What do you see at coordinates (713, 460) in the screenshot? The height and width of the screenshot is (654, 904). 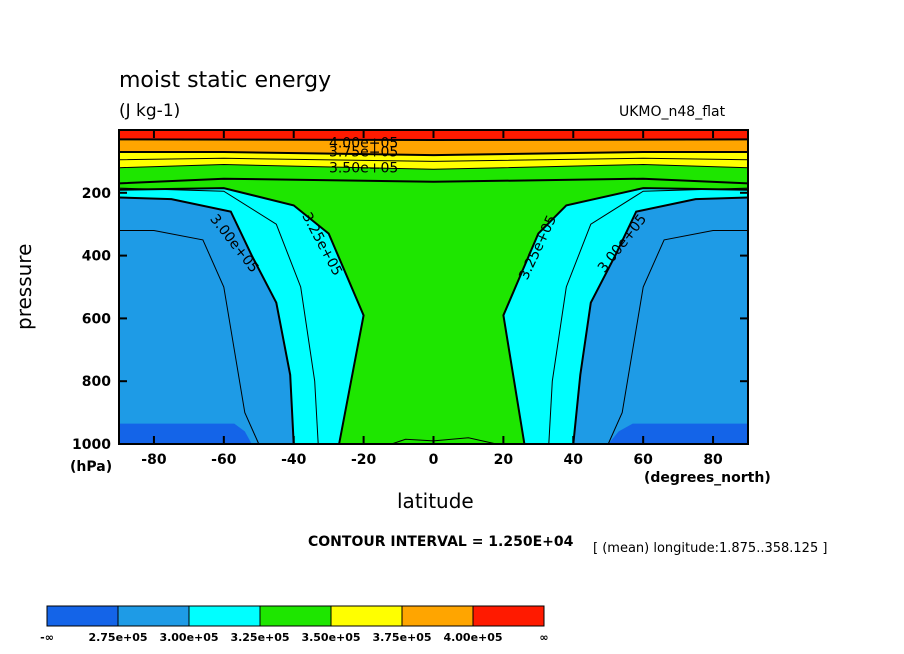 I see `x-tick-label: 80` at bounding box center [713, 460].